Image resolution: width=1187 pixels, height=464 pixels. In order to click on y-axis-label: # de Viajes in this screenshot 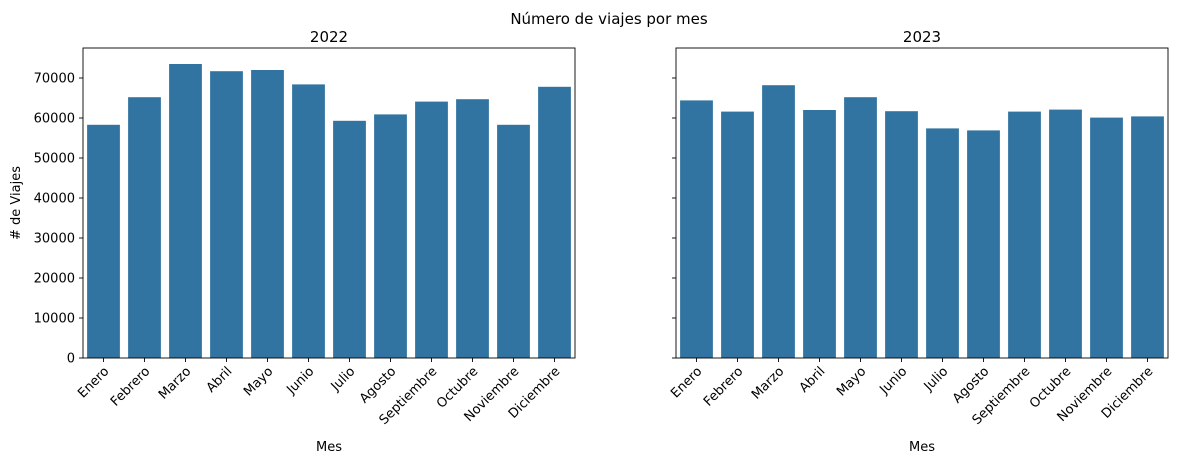, I will do `click(16, 203)`.